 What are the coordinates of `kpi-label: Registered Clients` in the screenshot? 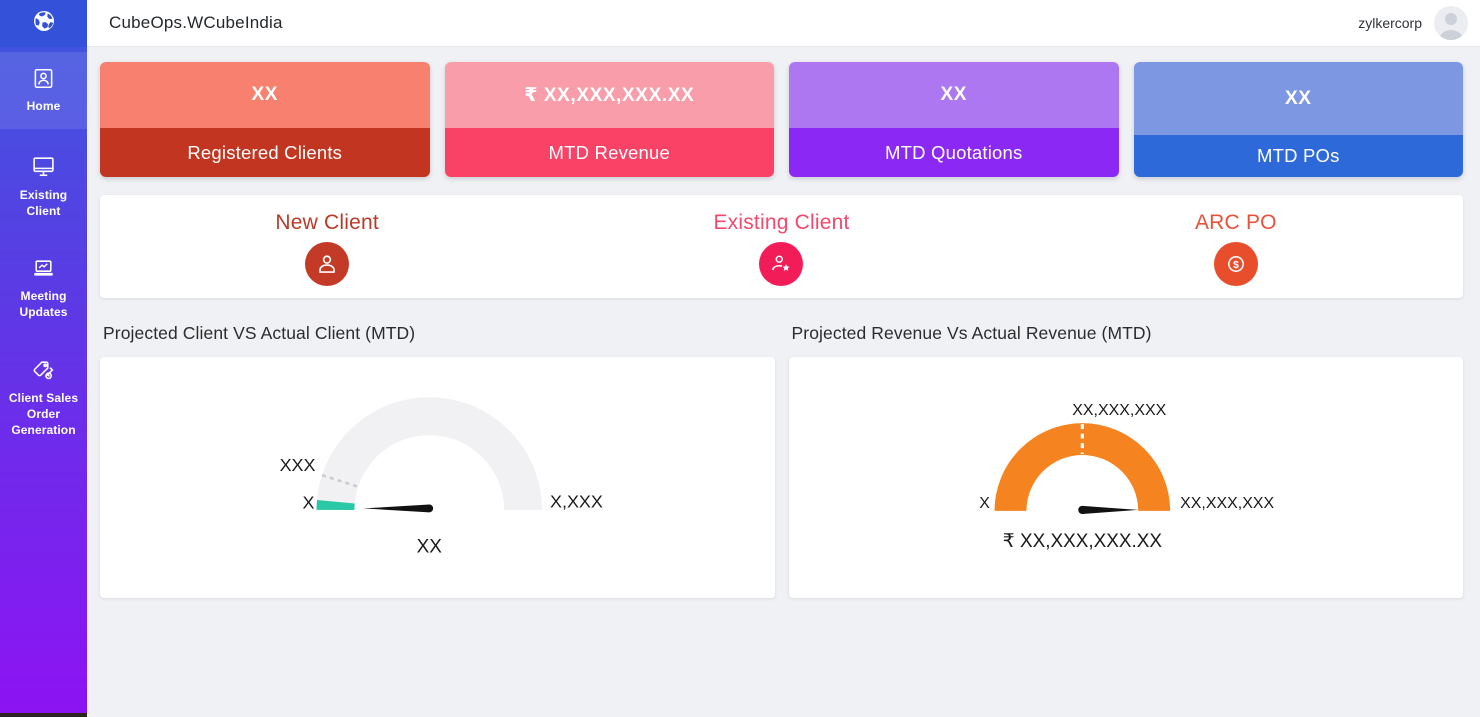 It's located at (265, 152).